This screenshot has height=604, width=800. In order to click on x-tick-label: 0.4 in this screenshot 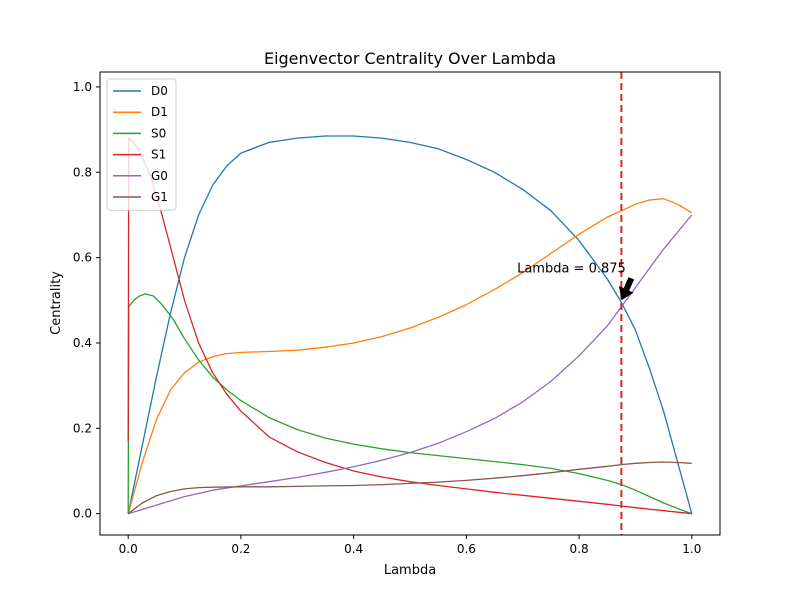, I will do `click(353, 549)`.